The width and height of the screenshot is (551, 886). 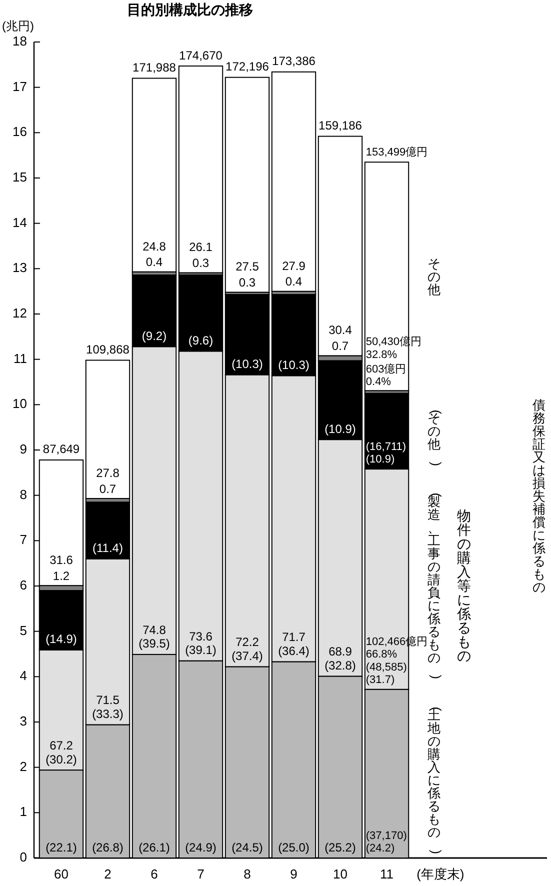 I want to click on annotation: (32.8), so click(x=340, y=665).